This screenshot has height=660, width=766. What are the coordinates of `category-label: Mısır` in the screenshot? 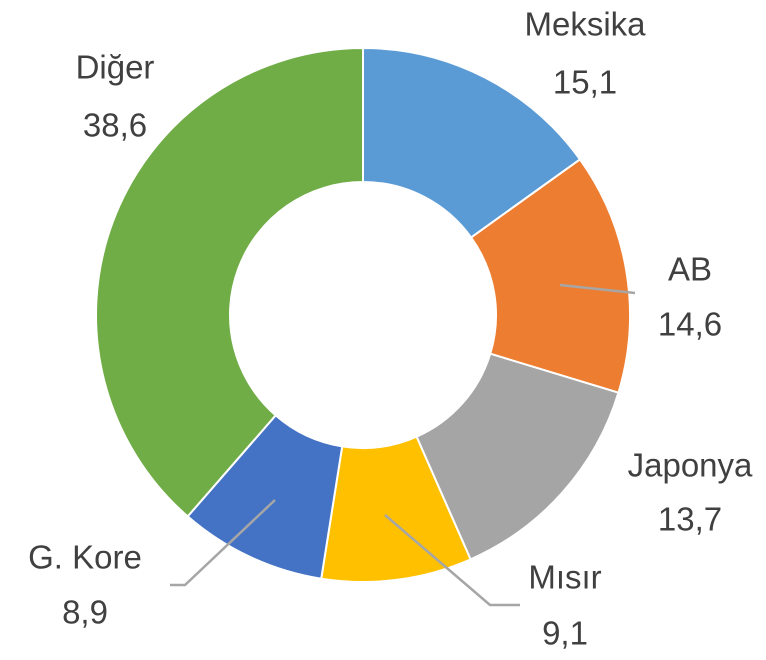 It's located at (564, 577).